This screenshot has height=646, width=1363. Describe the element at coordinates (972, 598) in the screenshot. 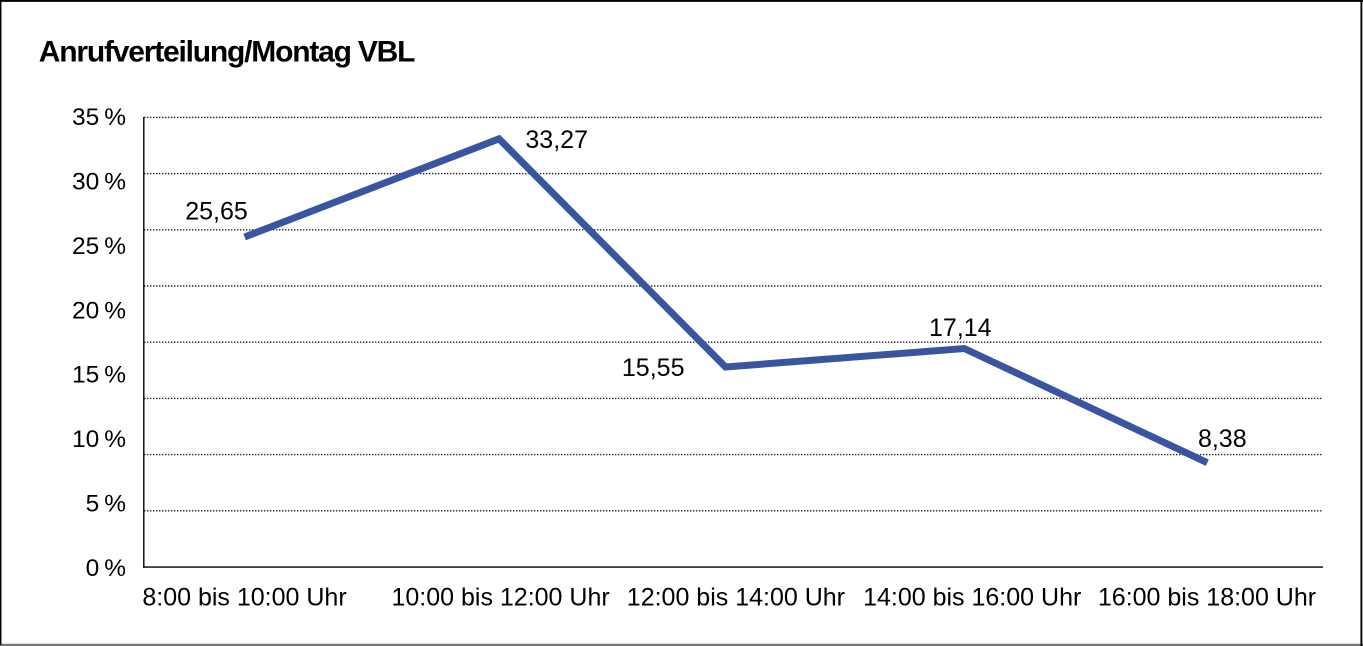

I see `svg-text: 14:00 bis 16:00 Uhr` at that location.